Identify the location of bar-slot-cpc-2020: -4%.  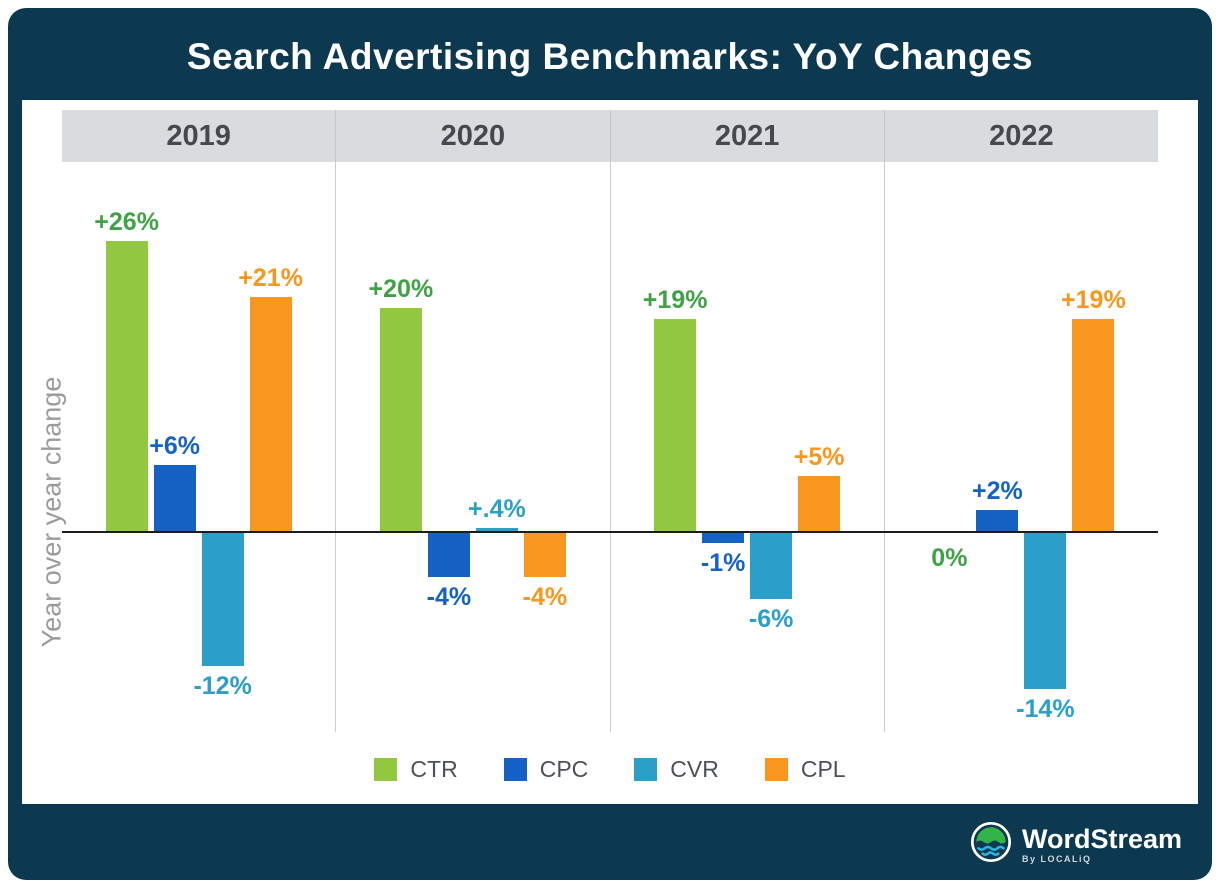
(449, 447).